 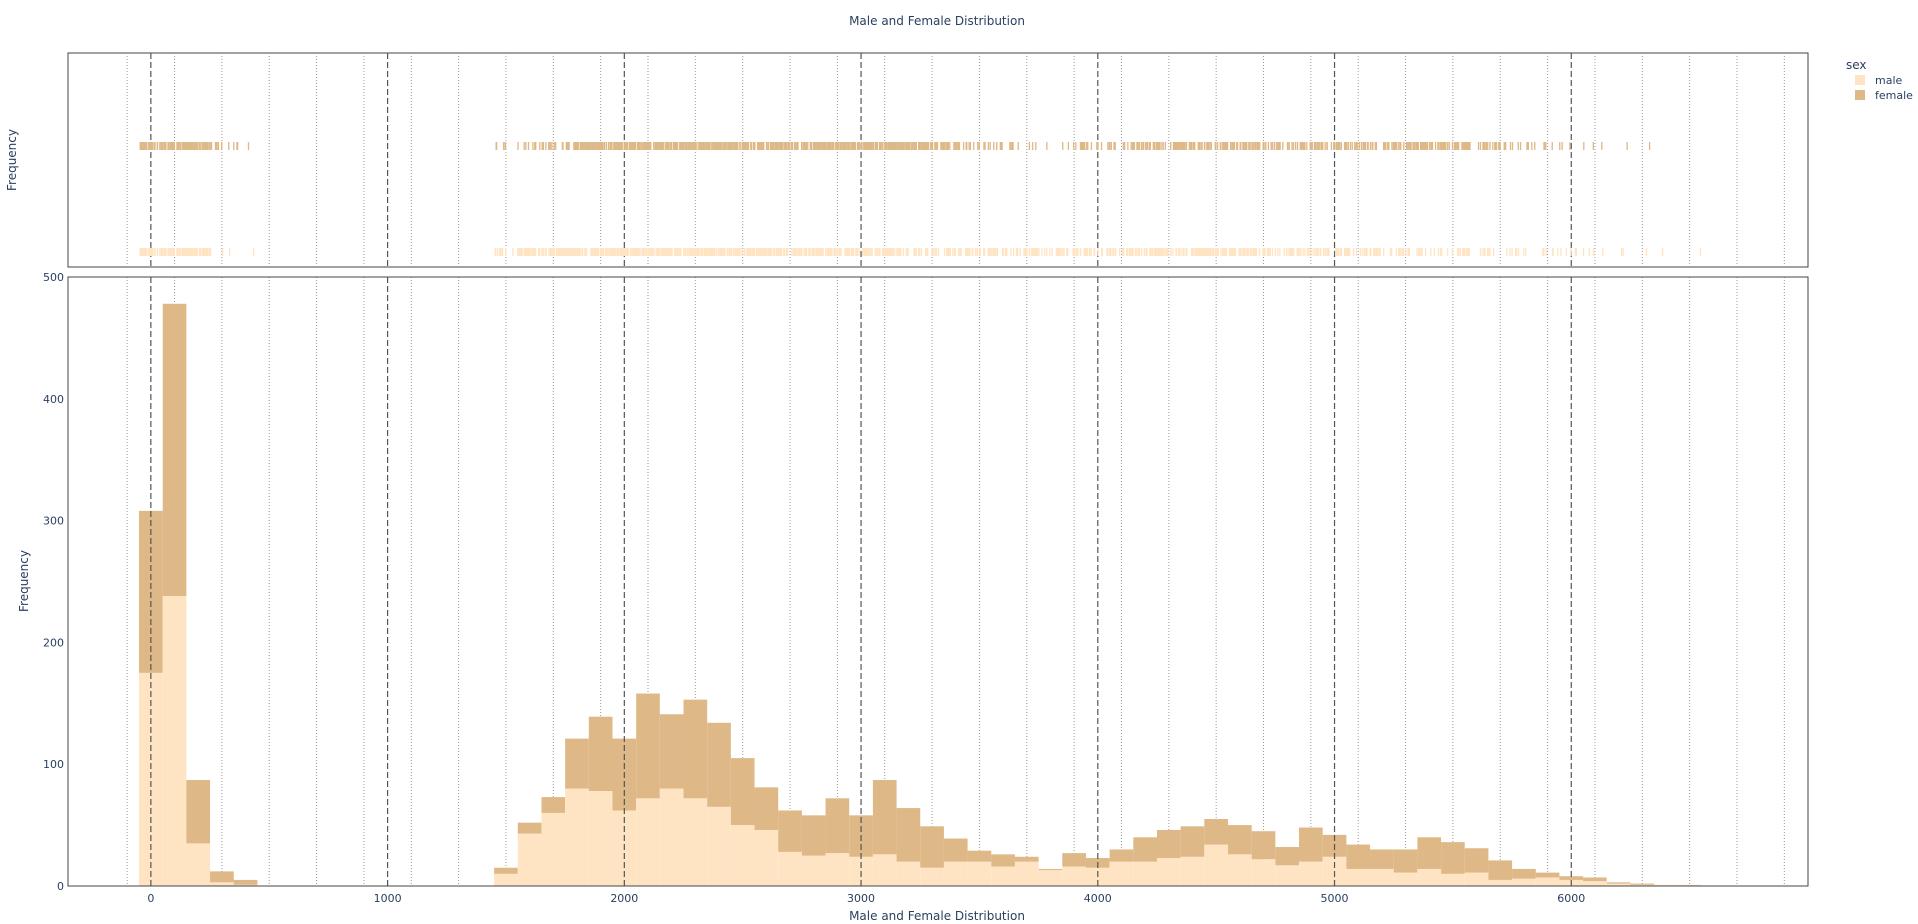 What do you see at coordinates (1856, 65) in the screenshot?
I see `legend-title: sex` at bounding box center [1856, 65].